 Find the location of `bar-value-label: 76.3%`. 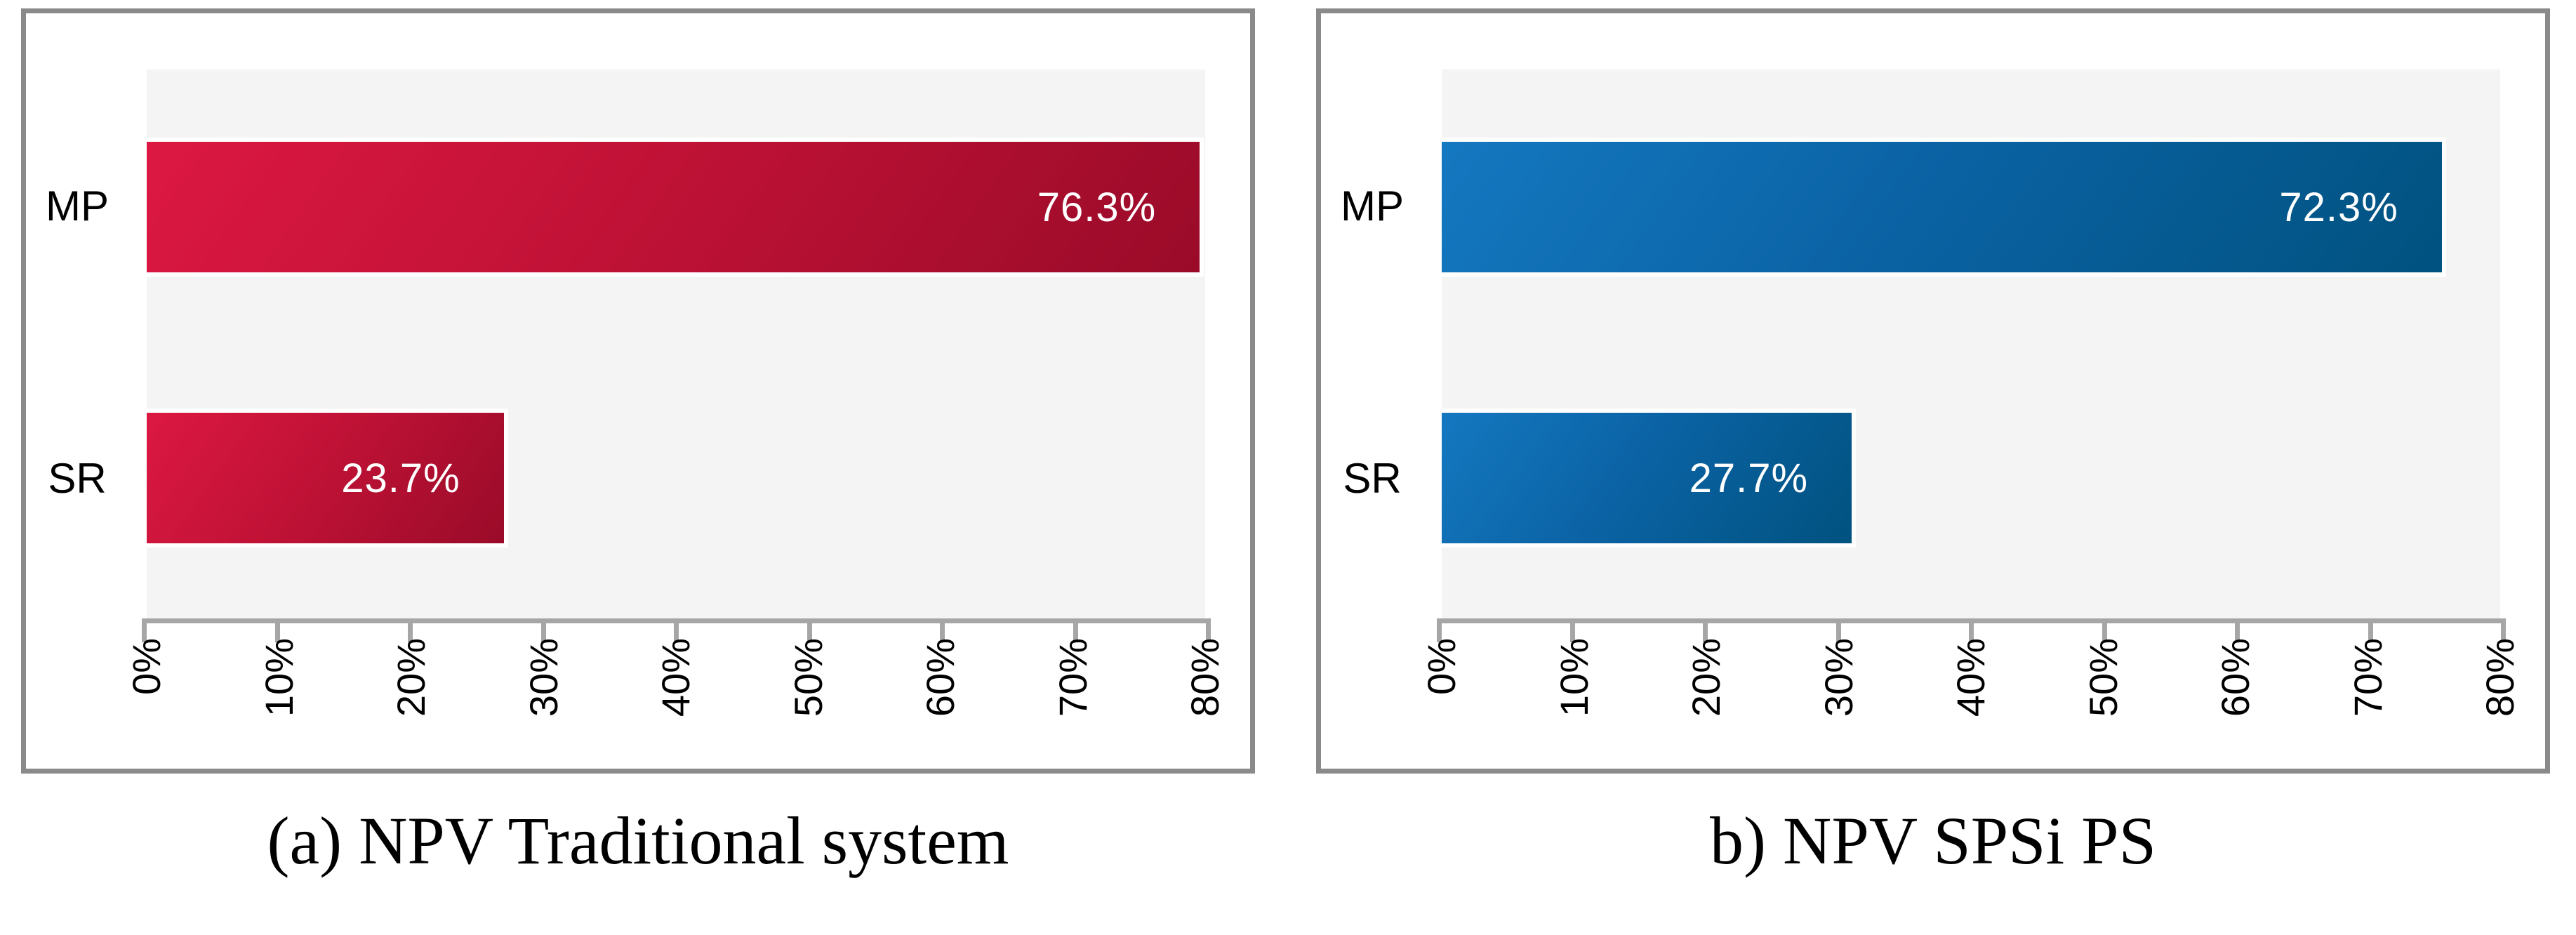

bar-value-label: 76.3% is located at coordinates (1097, 207).